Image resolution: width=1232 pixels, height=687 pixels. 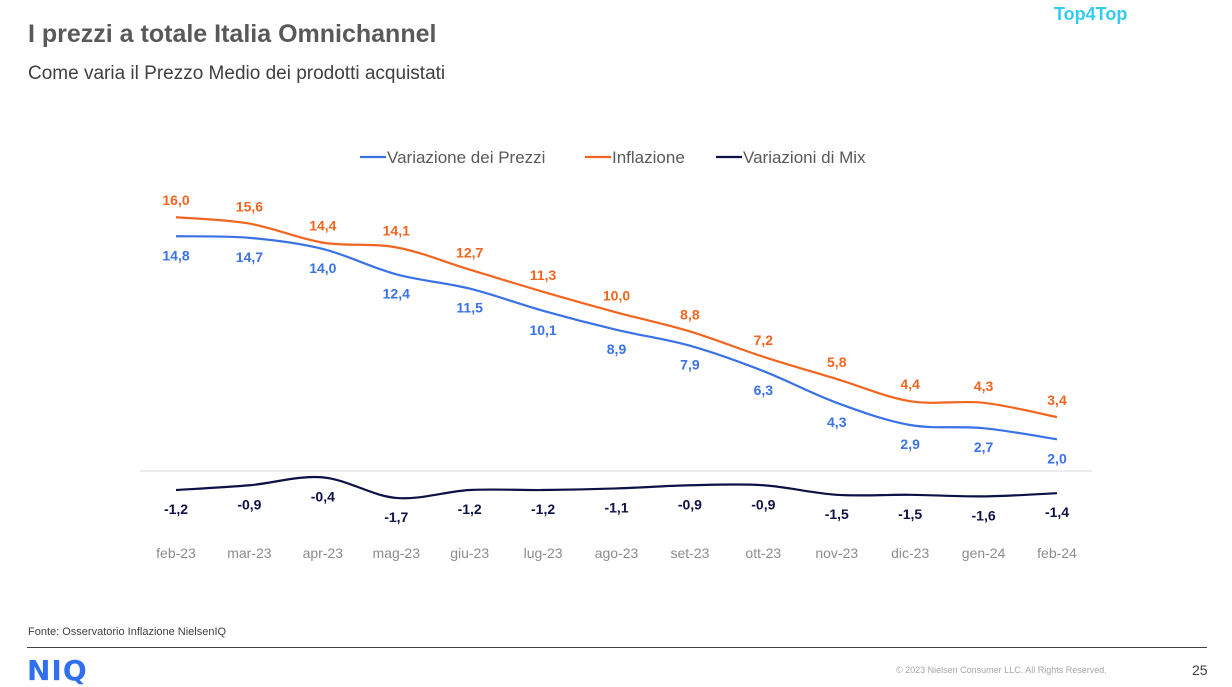 I want to click on data-label: 11,3, so click(x=543, y=275).